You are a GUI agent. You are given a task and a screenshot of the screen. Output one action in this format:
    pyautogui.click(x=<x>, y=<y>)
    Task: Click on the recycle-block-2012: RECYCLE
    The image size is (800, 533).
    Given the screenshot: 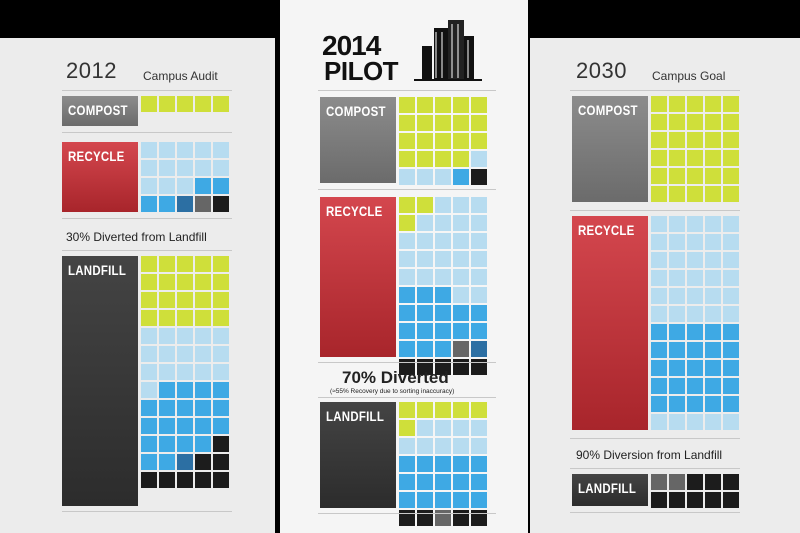 What is the action you would take?
    pyautogui.click(x=100, y=177)
    